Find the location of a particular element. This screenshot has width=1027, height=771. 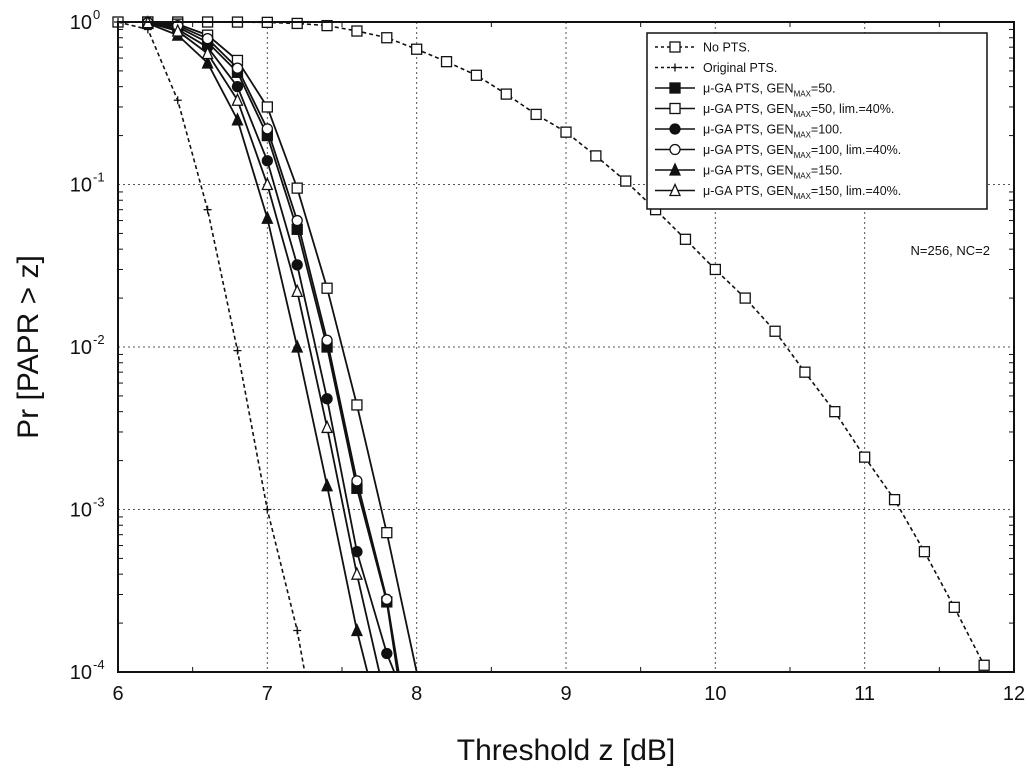

legend-item-7: μ-GA PTS, GENMAX=150, lim.=40%. is located at coordinates (778, 191).